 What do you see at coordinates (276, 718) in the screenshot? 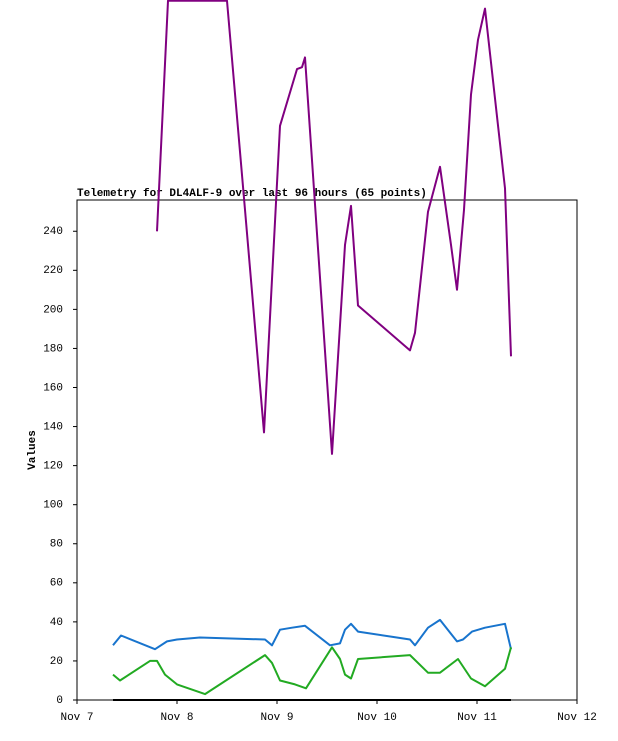
I see `x-tick-label: Nov 9` at bounding box center [276, 718].